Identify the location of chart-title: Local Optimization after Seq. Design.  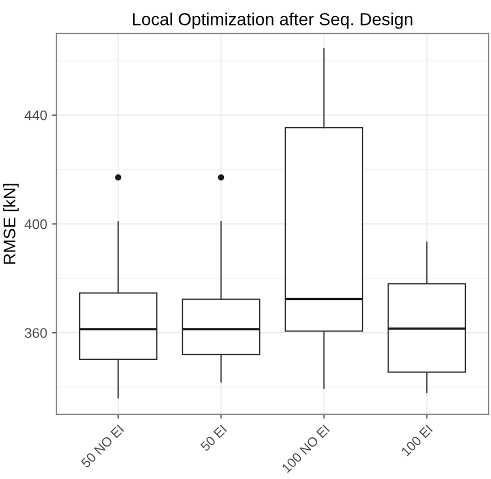
(272, 20).